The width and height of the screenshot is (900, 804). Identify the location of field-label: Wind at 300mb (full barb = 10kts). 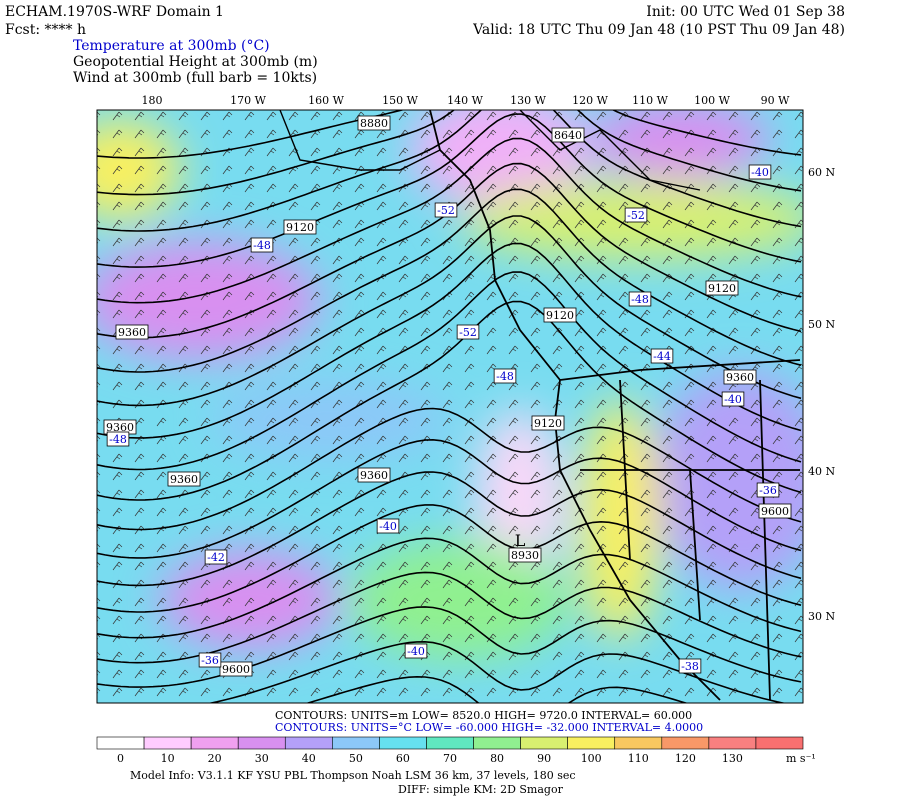
(195, 78).